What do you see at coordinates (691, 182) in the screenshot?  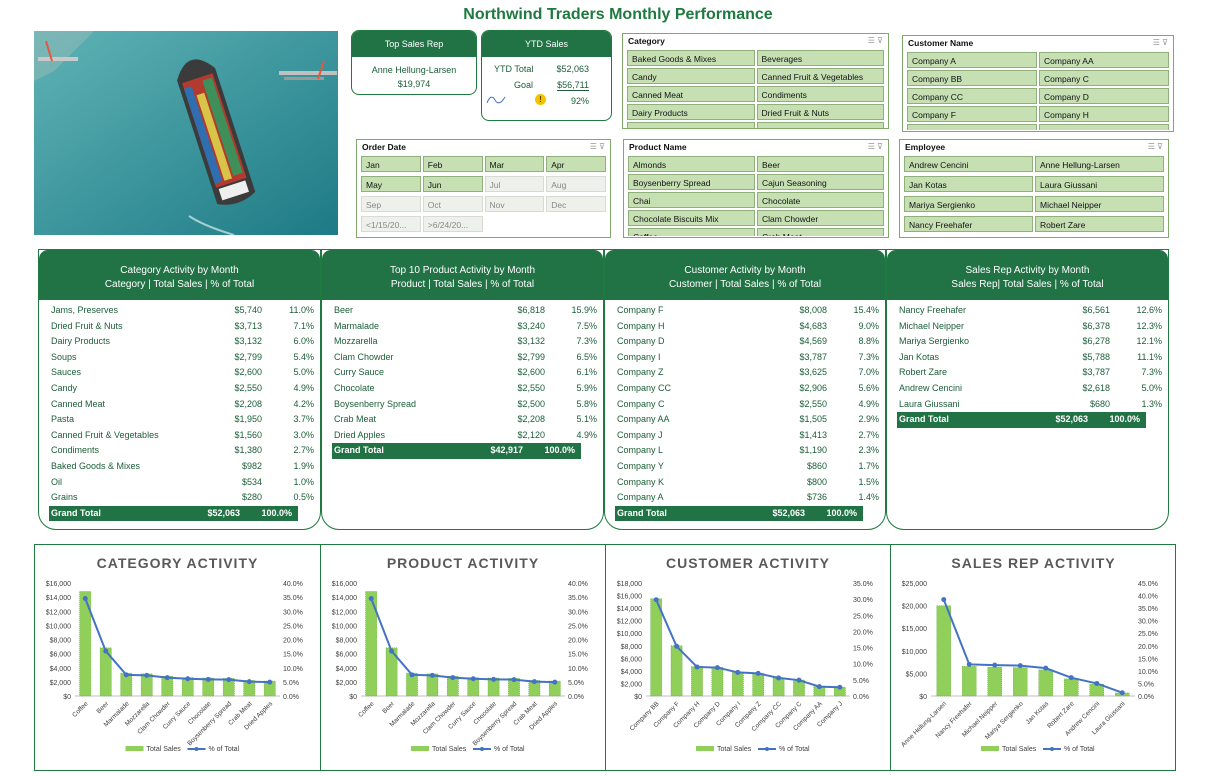 I see `slicer-item: Boysenberry Spread` at bounding box center [691, 182].